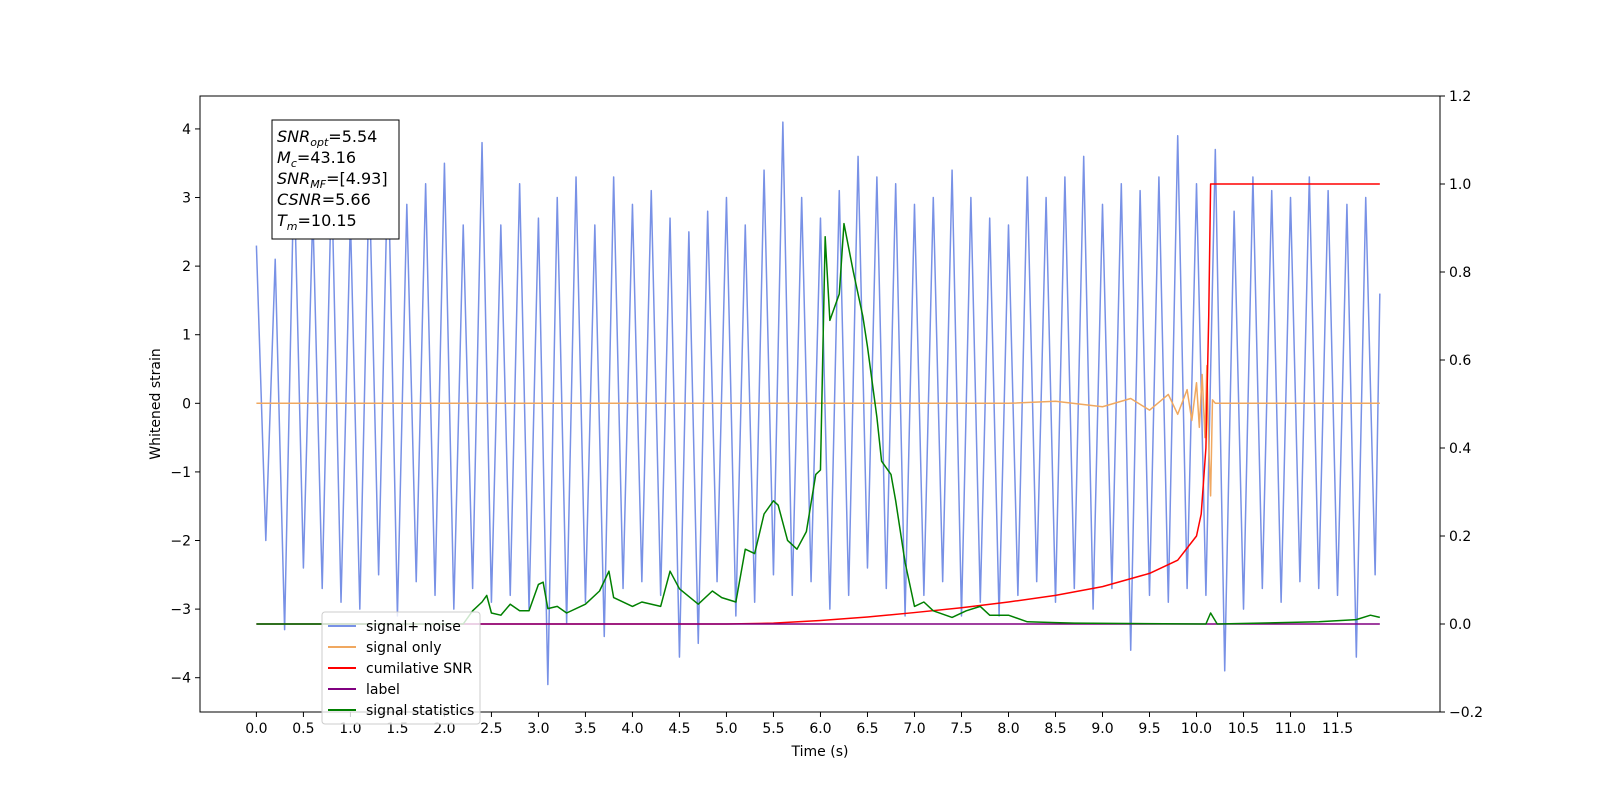 The width and height of the screenshot is (1600, 804). Describe the element at coordinates (1337, 729) in the screenshot. I see `x-tick-label: 11.5` at that location.